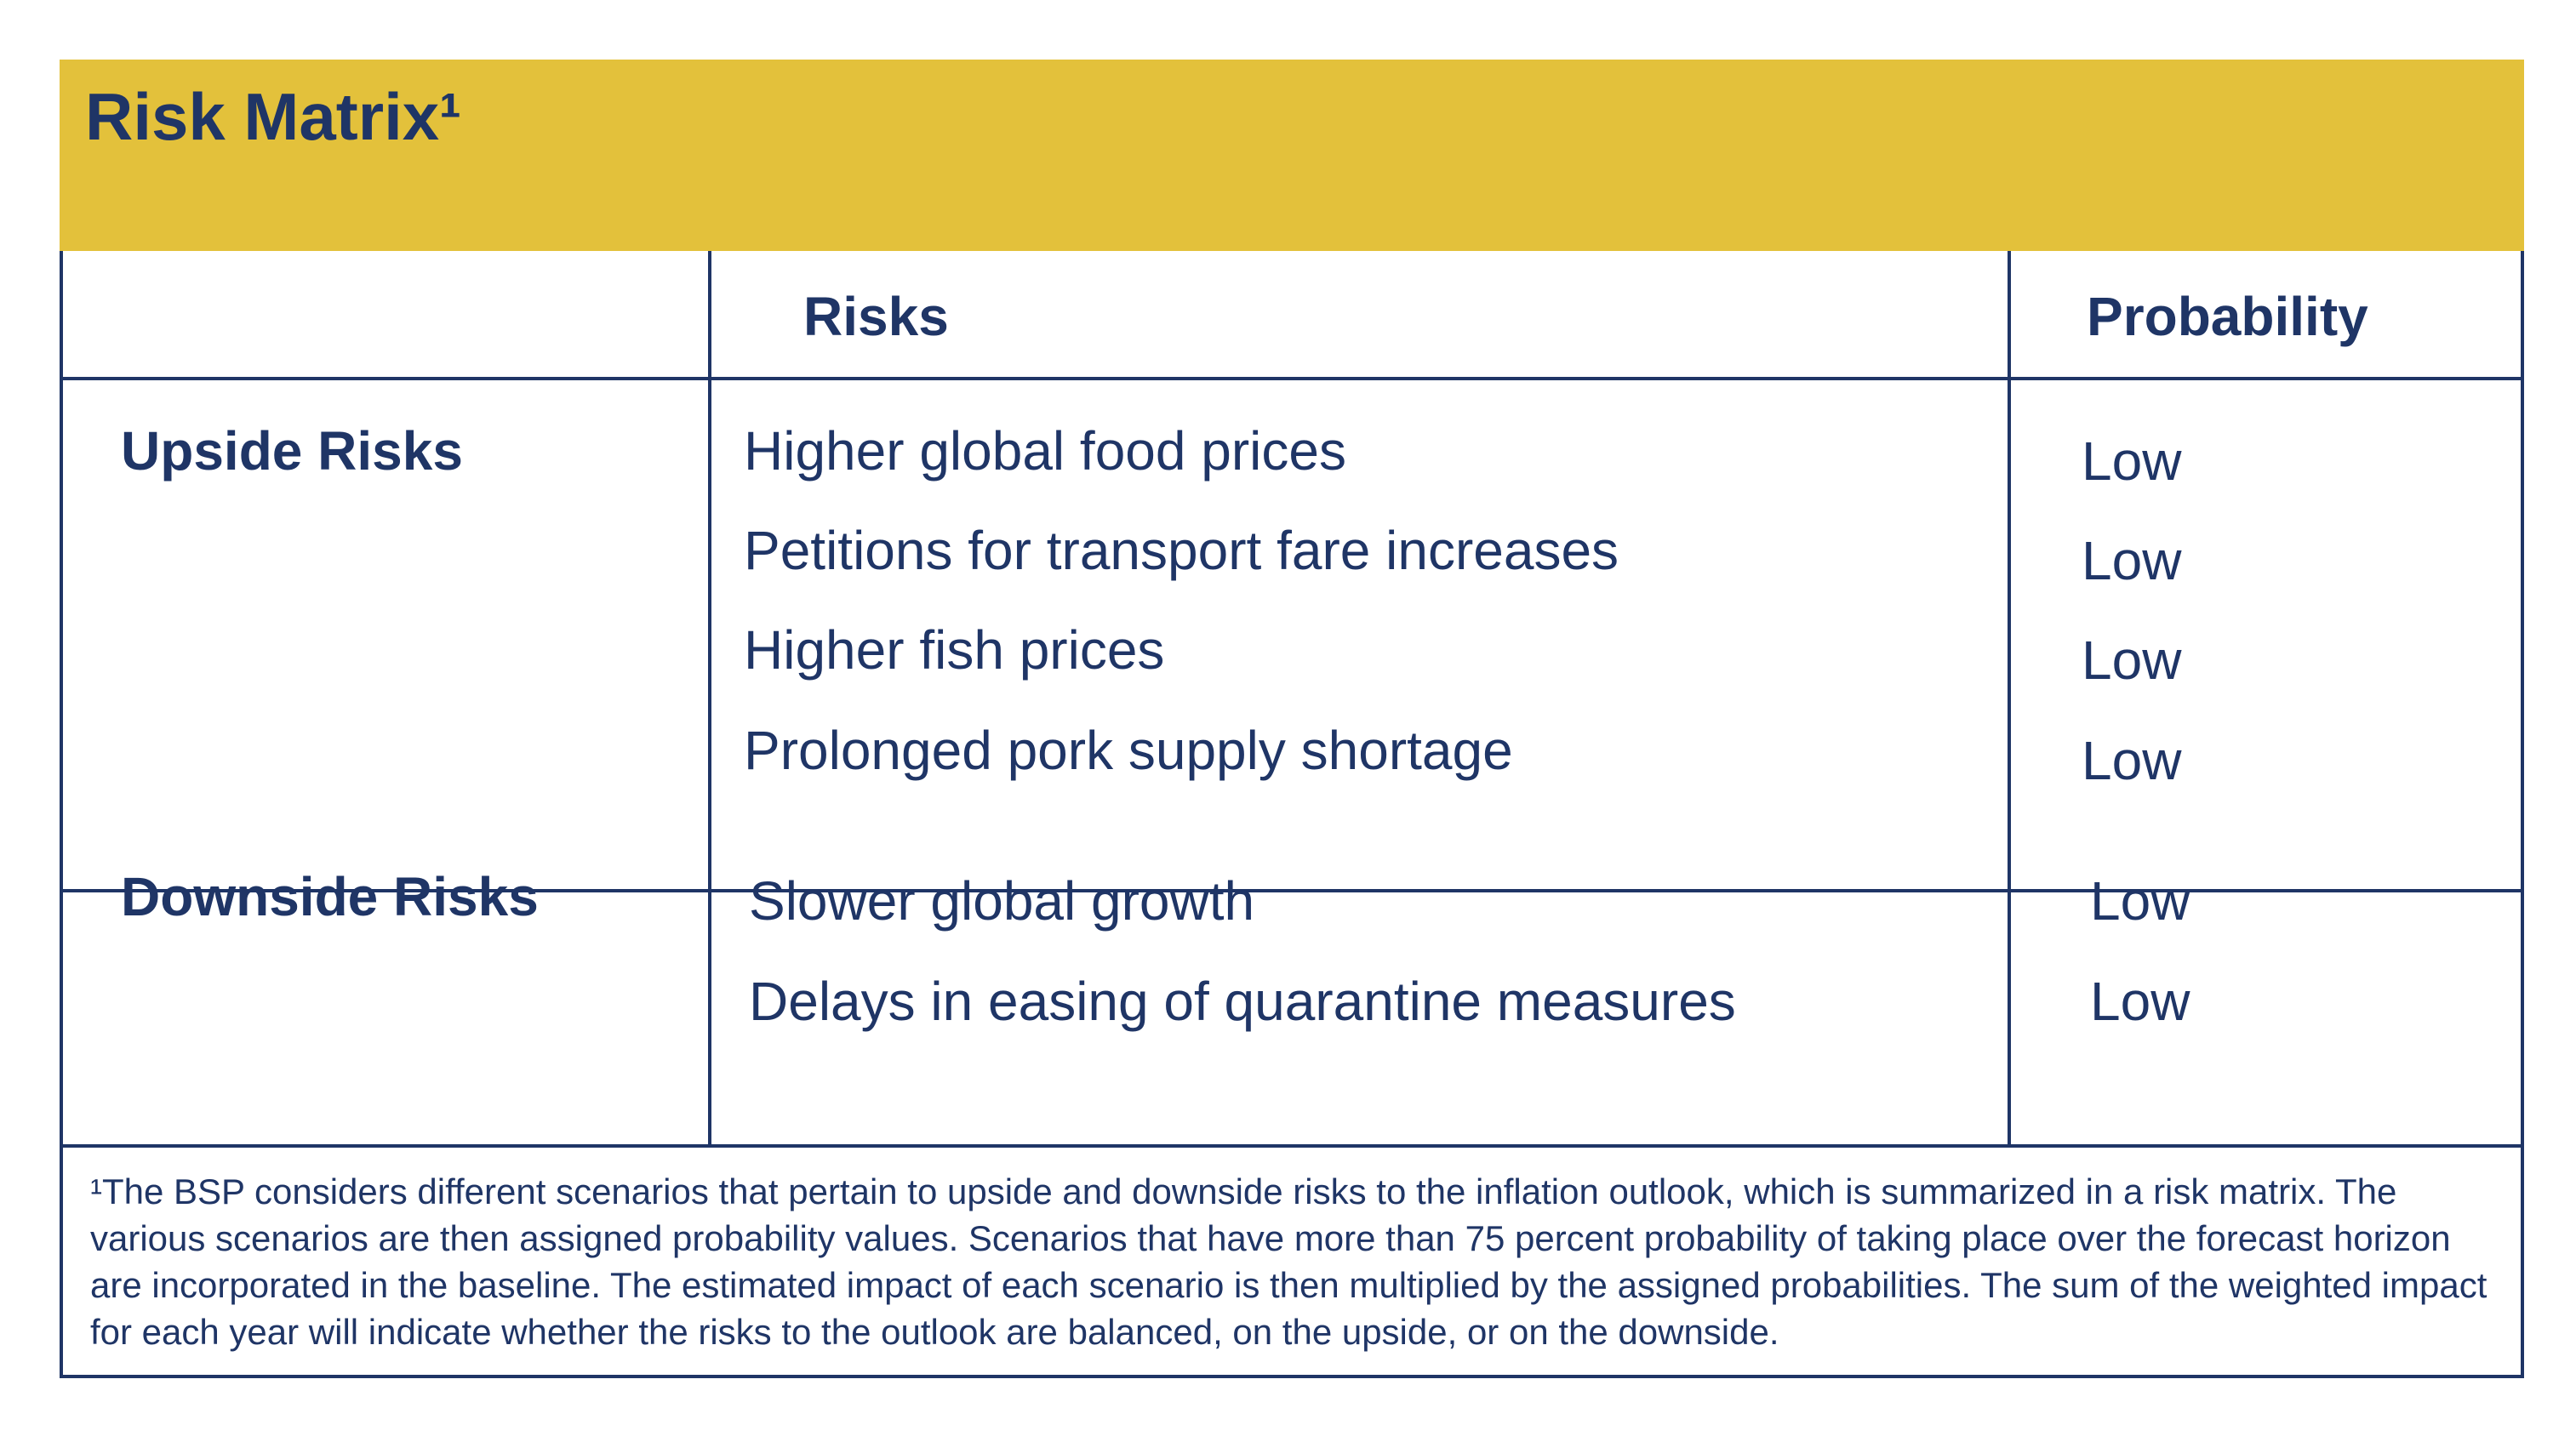 This screenshot has width=2576, height=1442. Describe the element at coordinates (1045, 451) in the screenshot. I see `upside-risk-1: Higher global food prices` at that location.